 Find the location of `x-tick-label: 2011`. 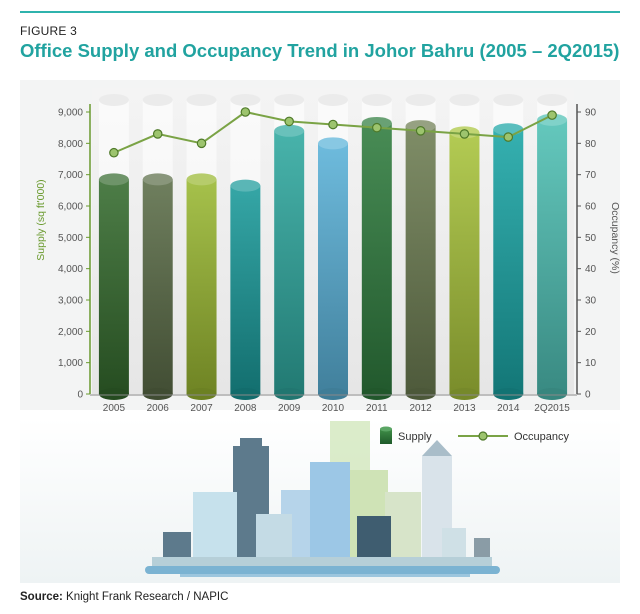

x-tick-label: 2011 is located at coordinates (377, 408).